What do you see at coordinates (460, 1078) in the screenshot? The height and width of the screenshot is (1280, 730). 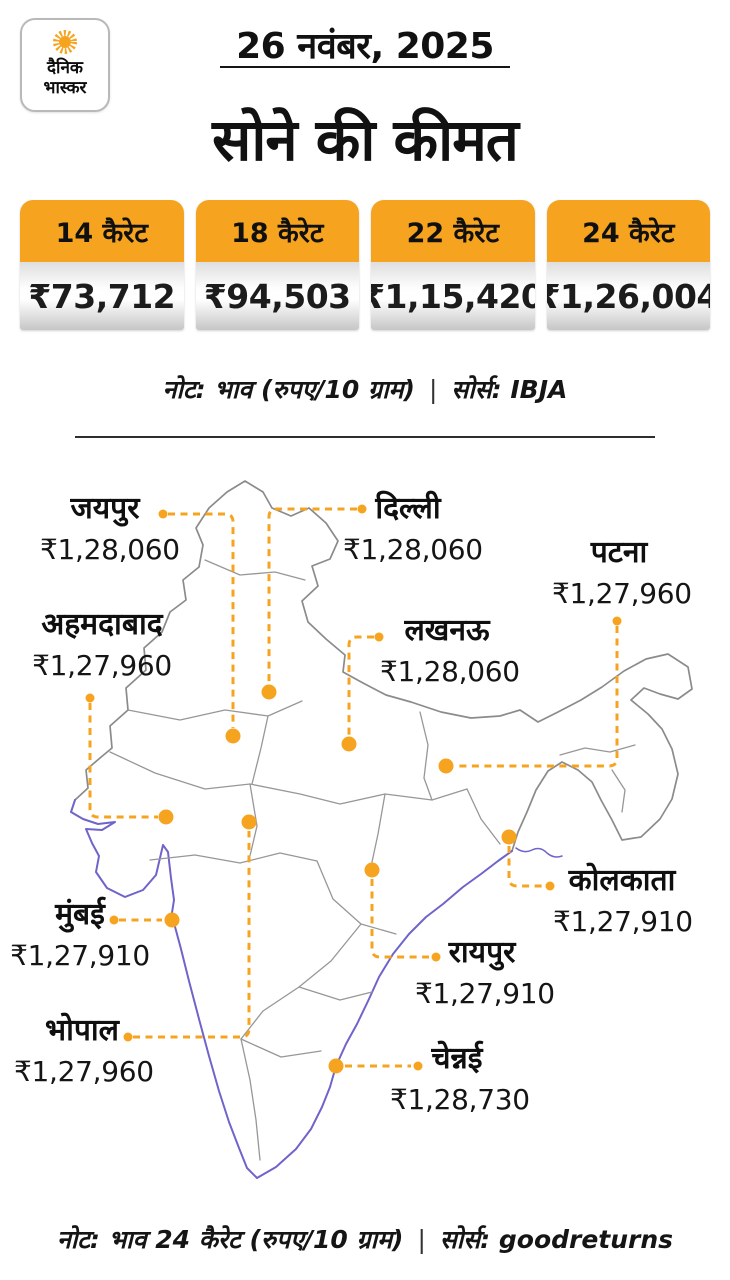 I see `city-label-chennai: चेन्नई ₹1,28,730` at bounding box center [460, 1078].